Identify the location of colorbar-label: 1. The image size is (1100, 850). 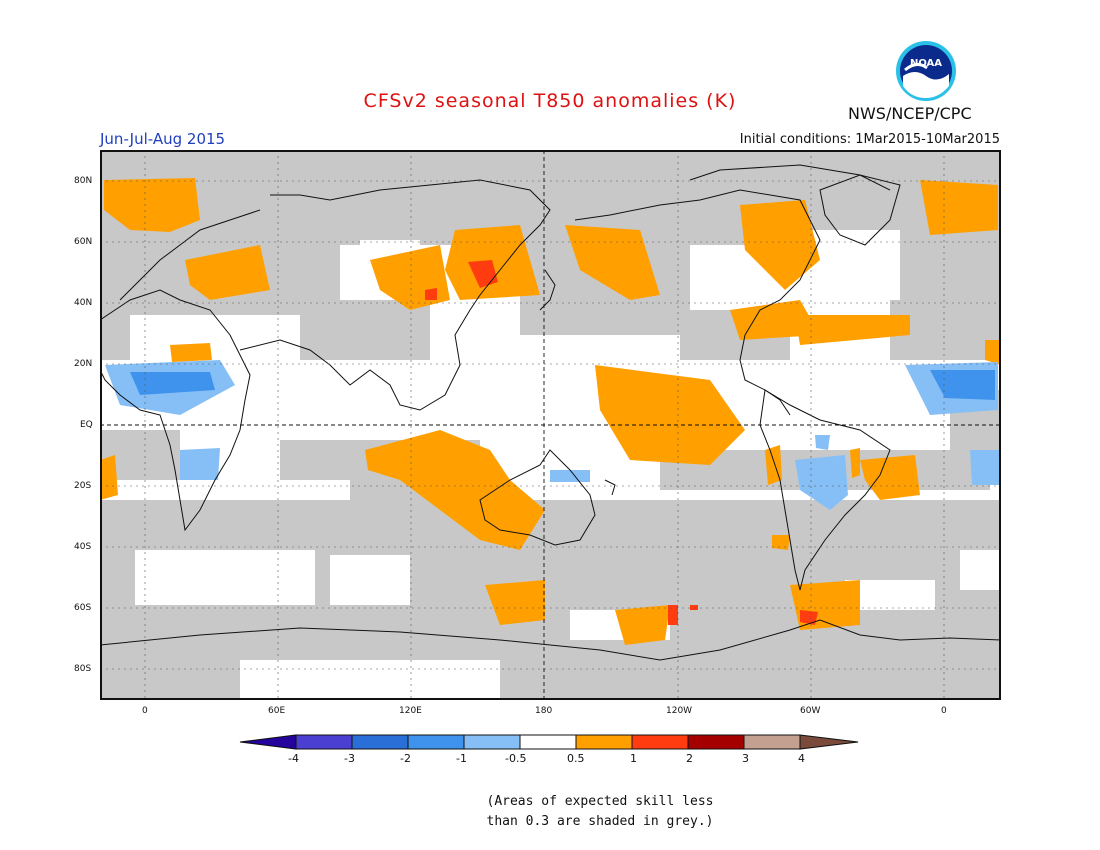
(633, 758).